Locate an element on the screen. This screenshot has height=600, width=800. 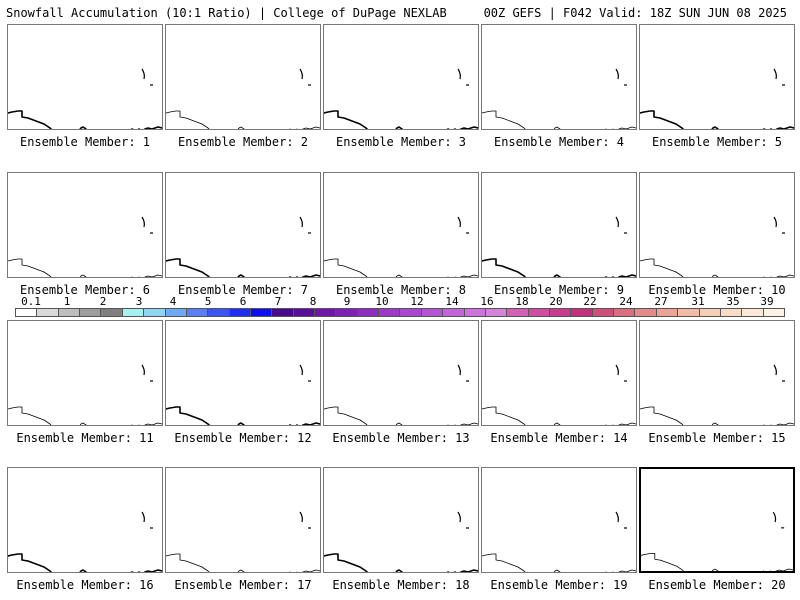
color-scale-tick-label: 5 is located at coordinates (208, 301).